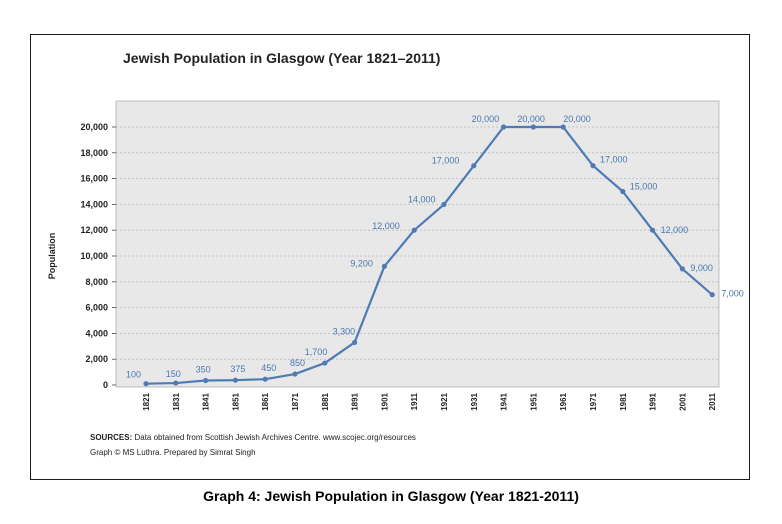 This screenshot has height=524, width=782. I want to click on x-tick-label: 1861, so click(265, 401).